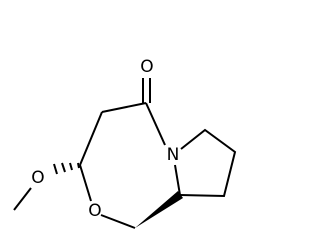 The image size is (320, 250). What do you see at coordinates (159, 209) in the screenshot?
I see `wedge-bond` at bounding box center [159, 209].